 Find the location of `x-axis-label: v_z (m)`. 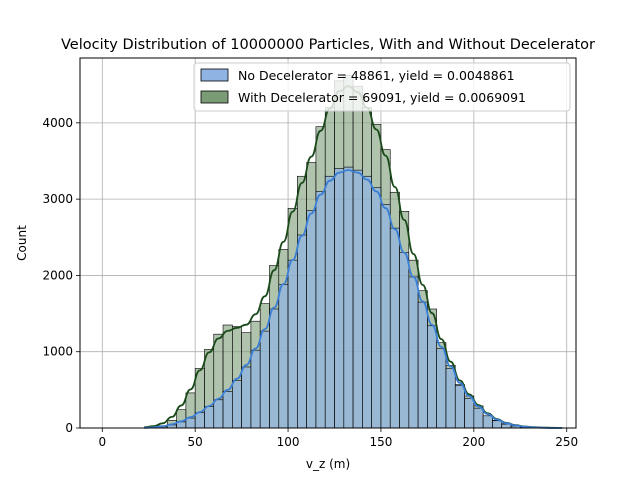

x-axis-label: v_z (m) is located at coordinates (328, 464).